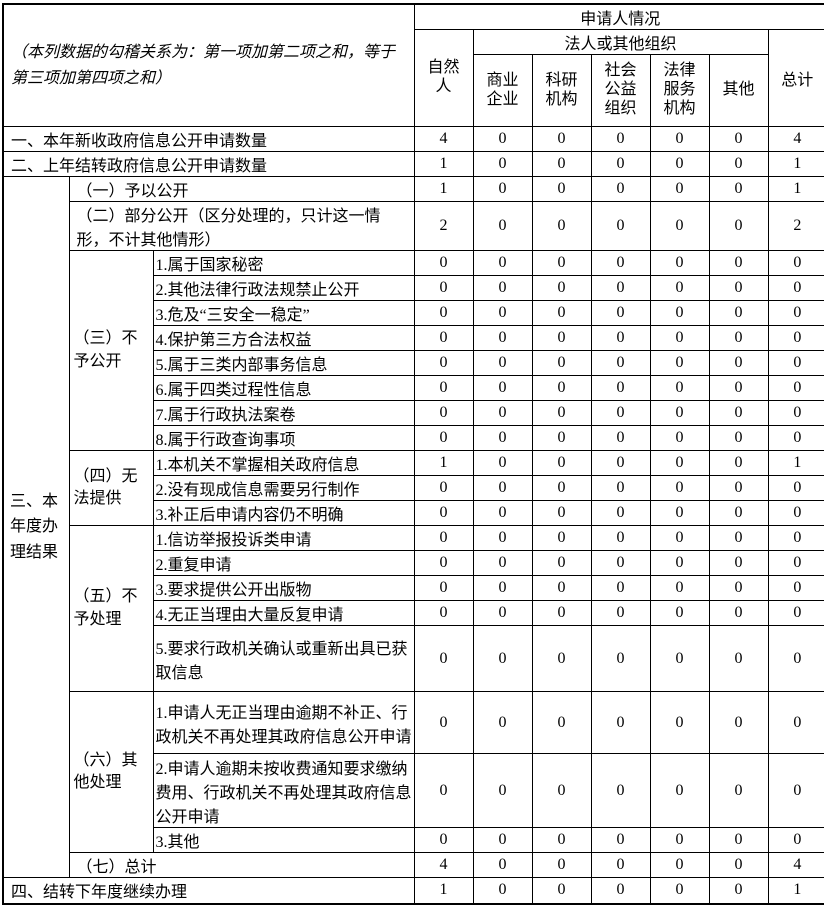 The height and width of the screenshot is (905, 824). Describe the element at coordinates (620, 90) in the screenshot. I see `header-social-welfare-org: 社会 公益 组织` at that location.